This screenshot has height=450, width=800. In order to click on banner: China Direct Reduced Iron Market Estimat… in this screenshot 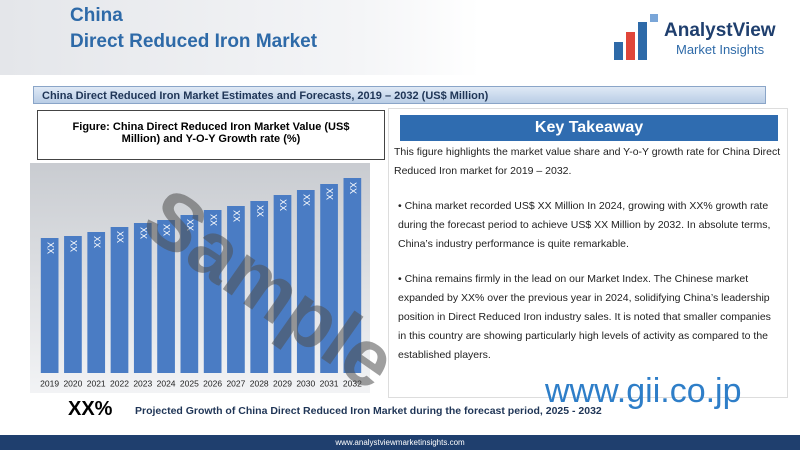, I will do `click(399, 95)`.